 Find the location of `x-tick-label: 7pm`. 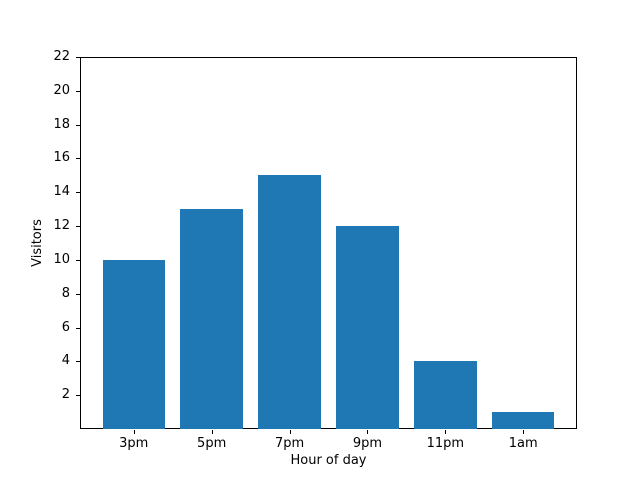

x-tick-label: 7pm is located at coordinates (289, 443).